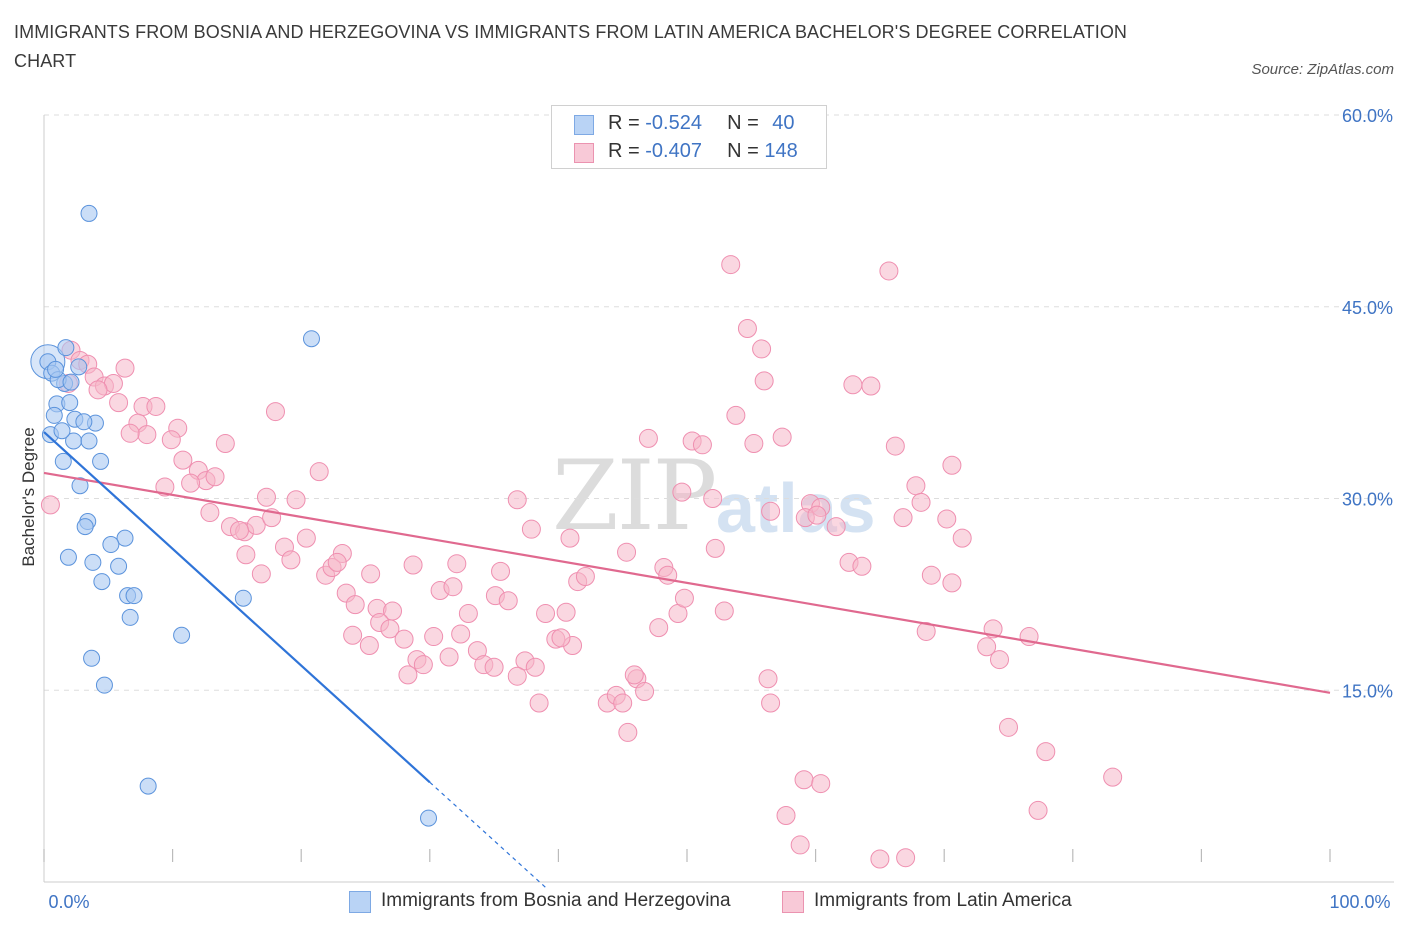 This screenshot has width=1406, height=930. Describe the element at coordinates (68, 902) in the screenshot. I see `x-tick-label: 0.0%` at that location.